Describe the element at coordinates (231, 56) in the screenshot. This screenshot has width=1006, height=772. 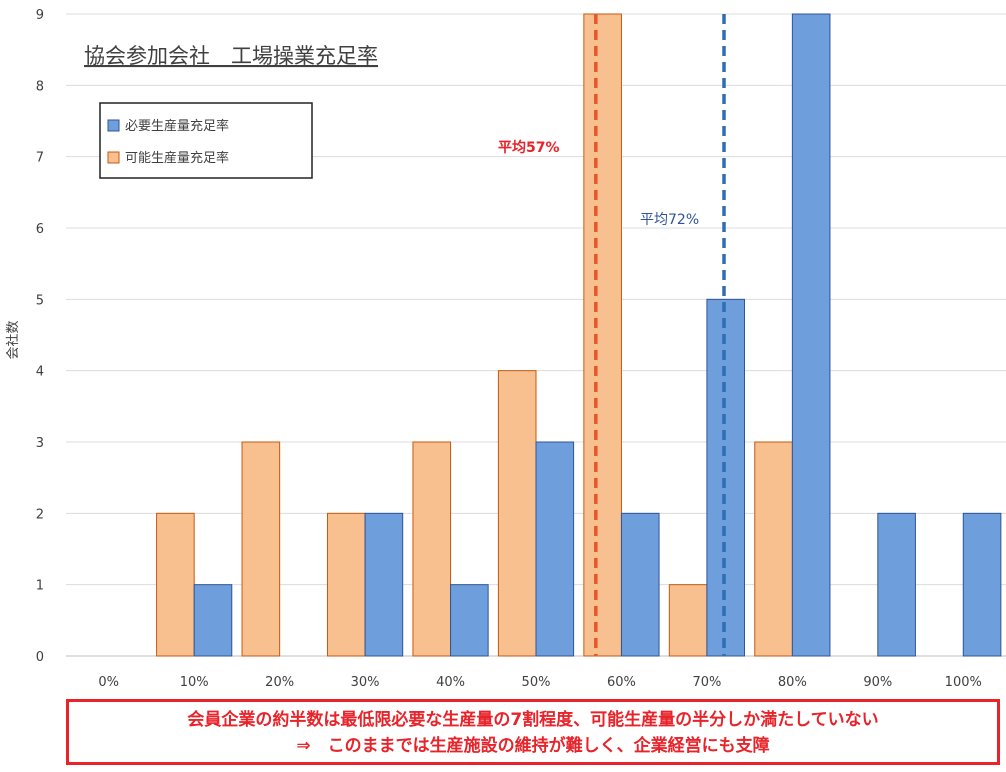
I see `chart-title: 協会参加会社 工場操業充足率` at that location.